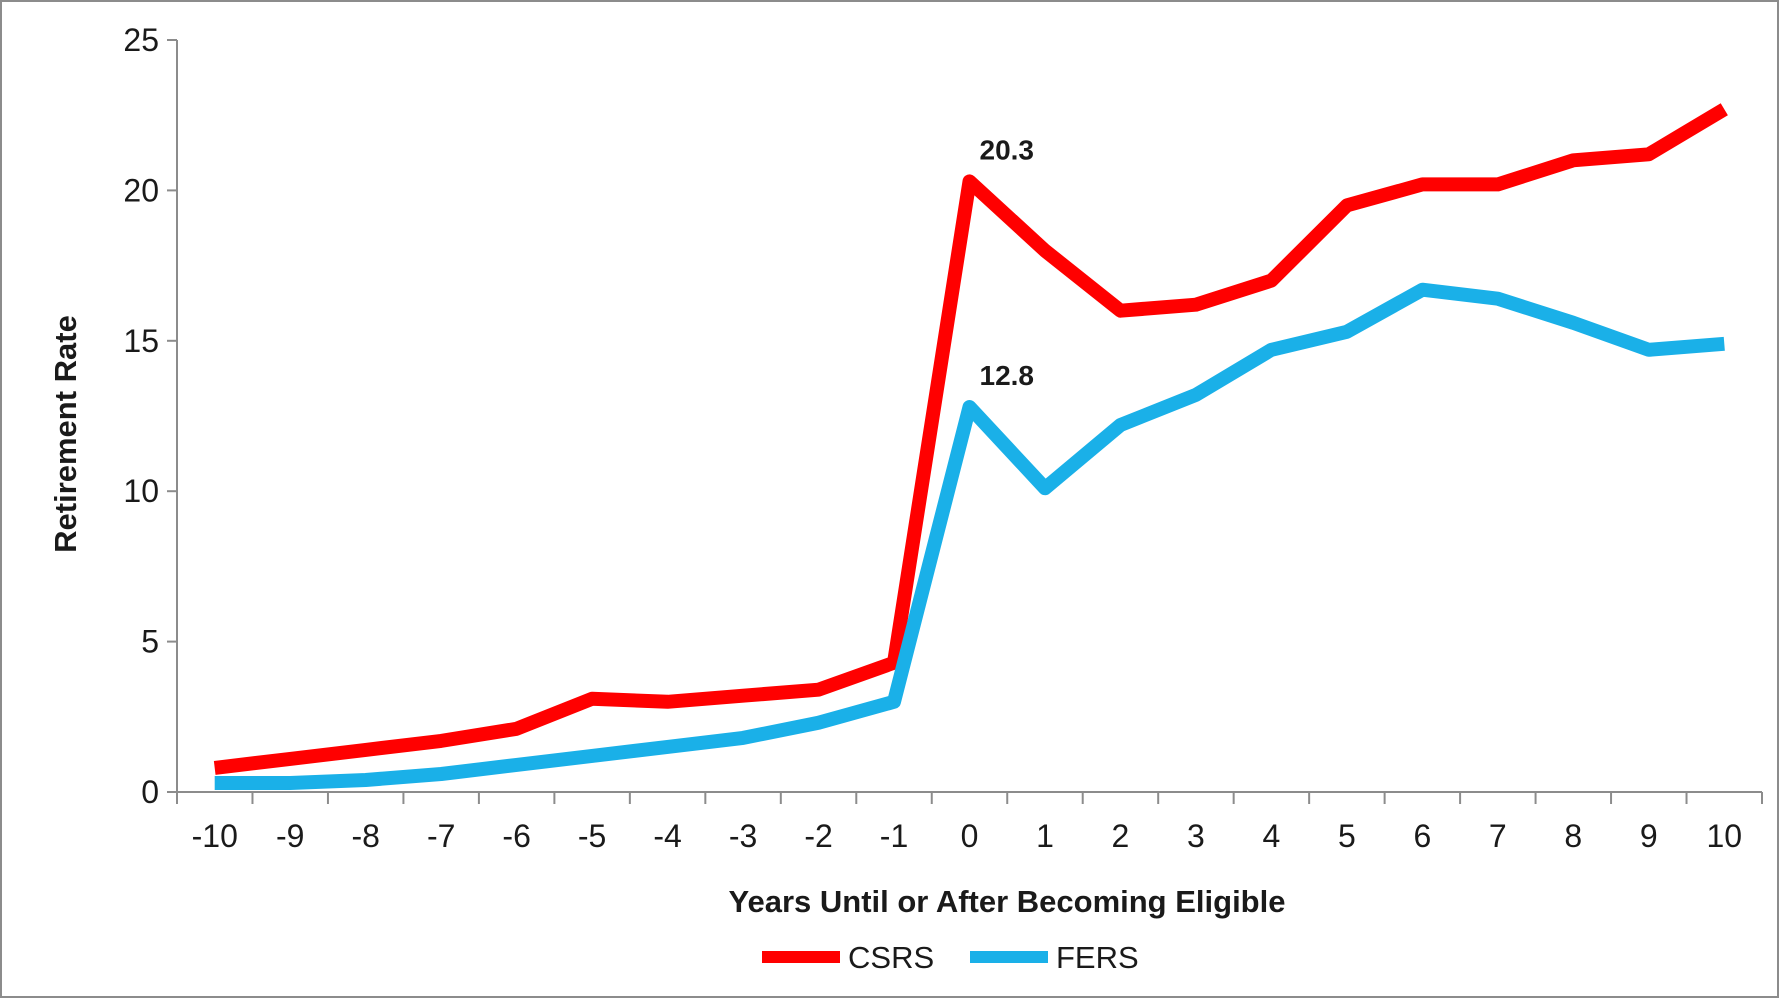 The image size is (1779, 1000). Describe the element at coordinates (1007, 375) in the screenshot. I see `data-label-fers: 12.8` at that location.